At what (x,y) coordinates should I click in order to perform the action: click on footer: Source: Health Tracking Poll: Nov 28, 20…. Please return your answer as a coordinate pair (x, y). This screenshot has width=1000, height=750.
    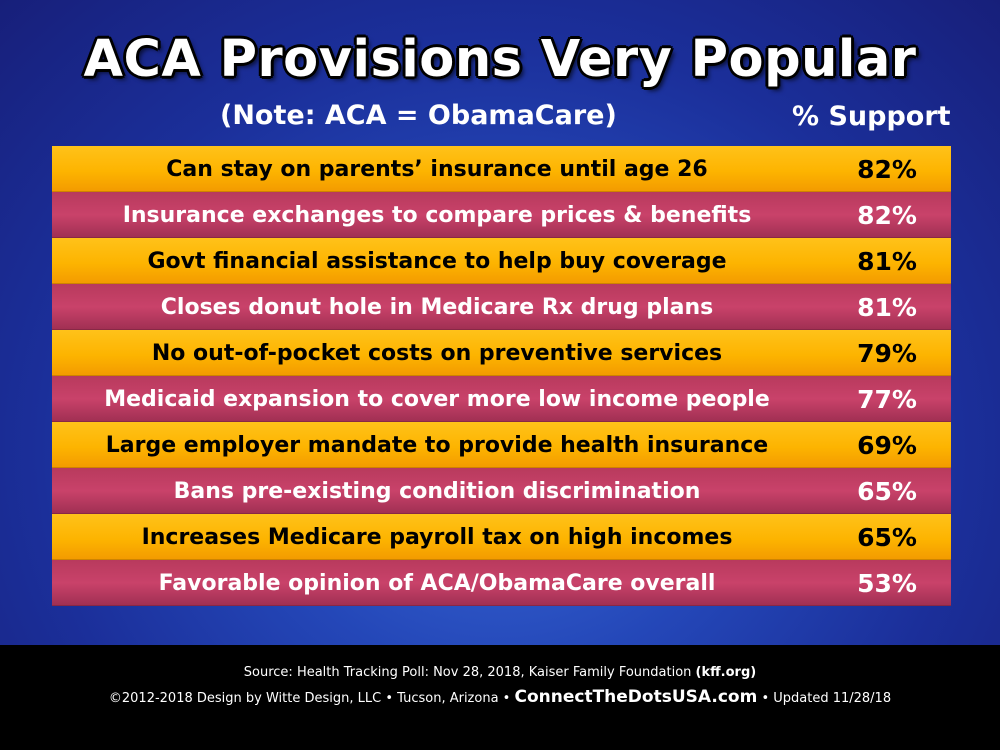
    Looking at the image, I should click on (500, 697).